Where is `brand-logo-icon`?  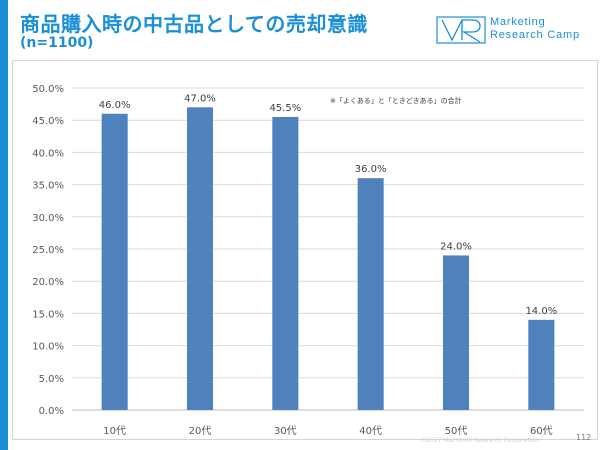
brand-logo-icon is located at coordinates (461, 30).